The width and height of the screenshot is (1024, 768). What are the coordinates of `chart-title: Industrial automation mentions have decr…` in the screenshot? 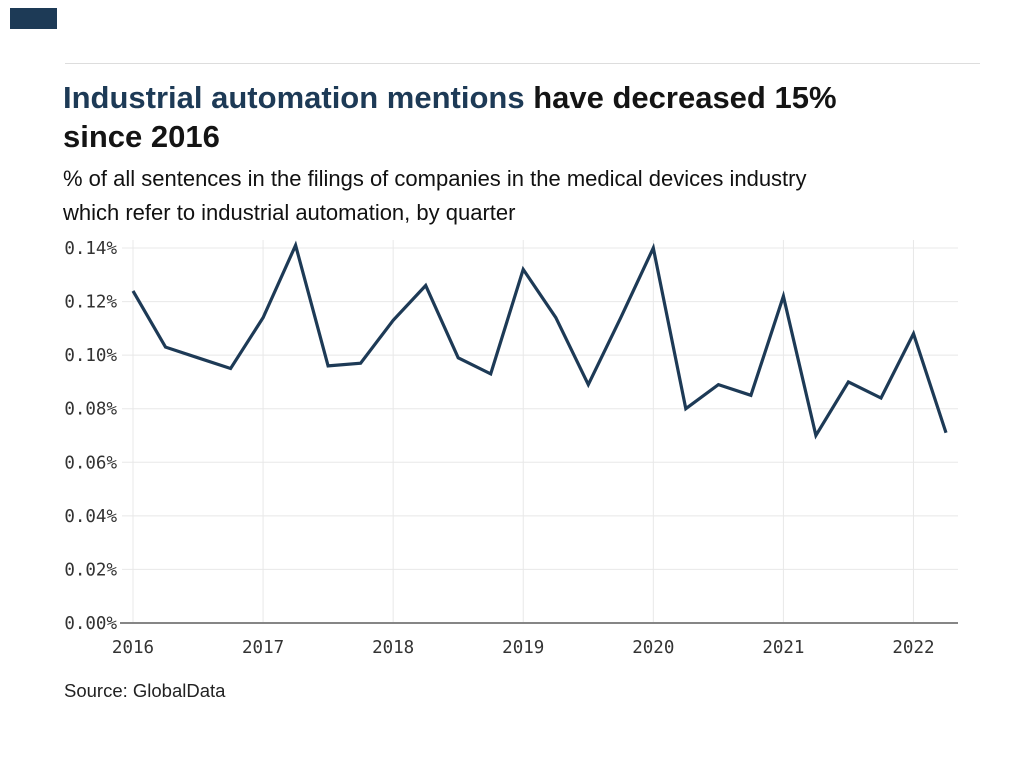 It's located at (518, 117).